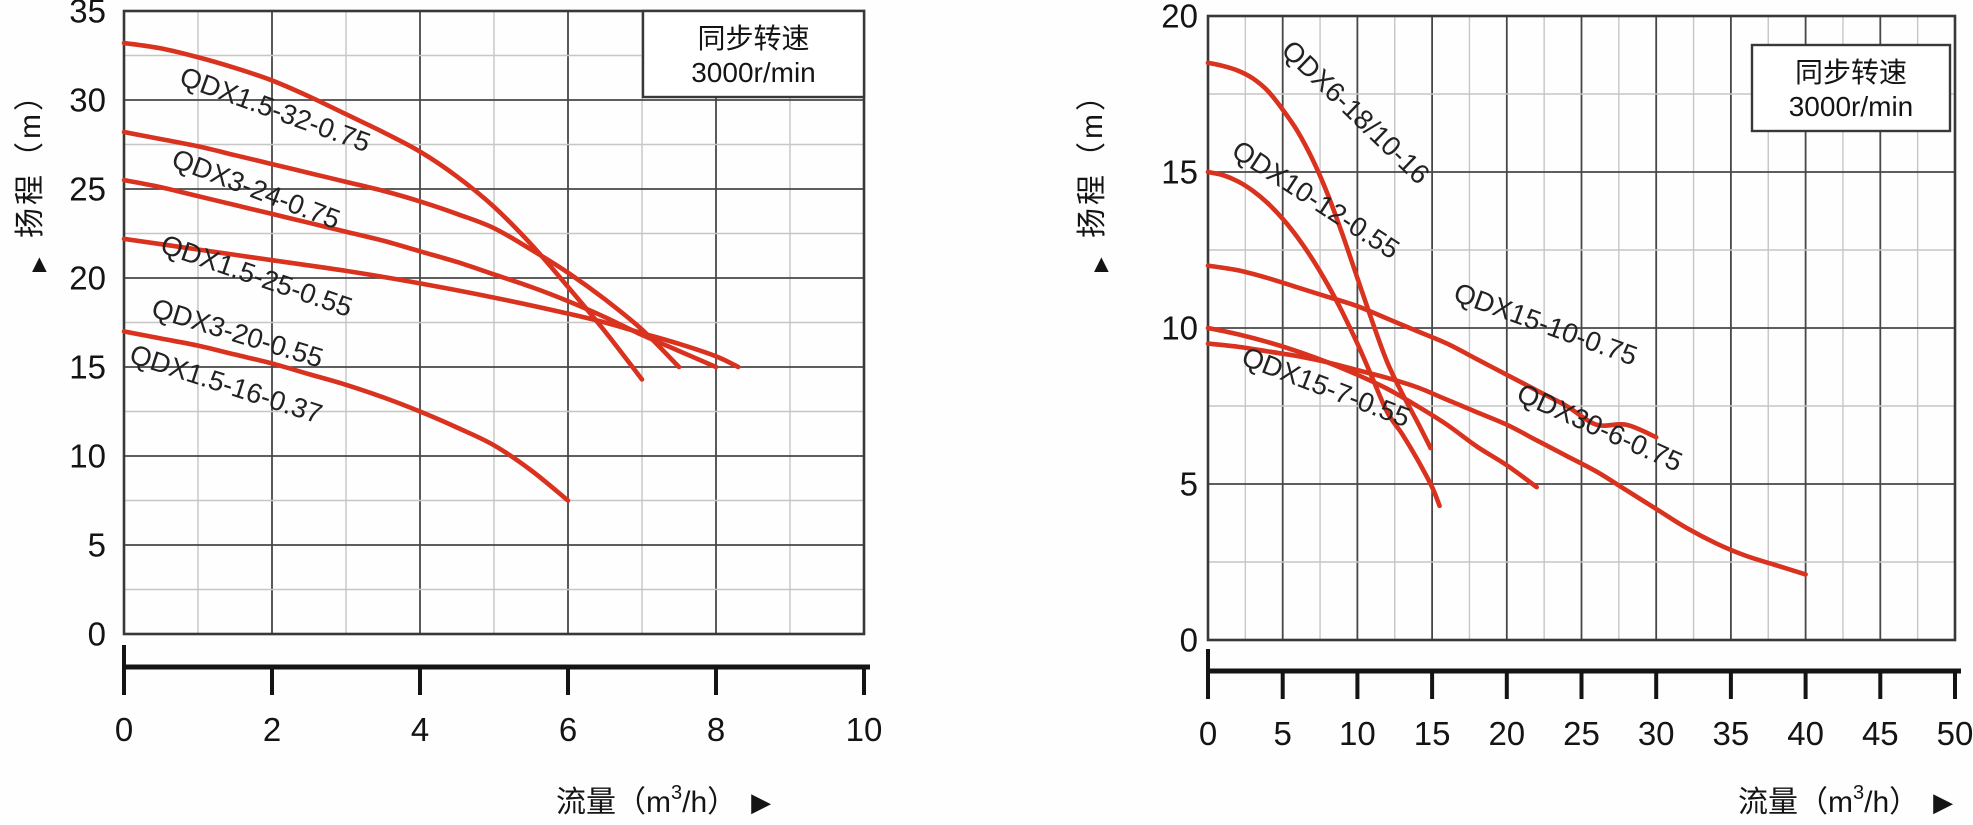 The height and width of the screenshot is (825, 1973). I want to click on x-tick-label: 50, so click(1955, 733).